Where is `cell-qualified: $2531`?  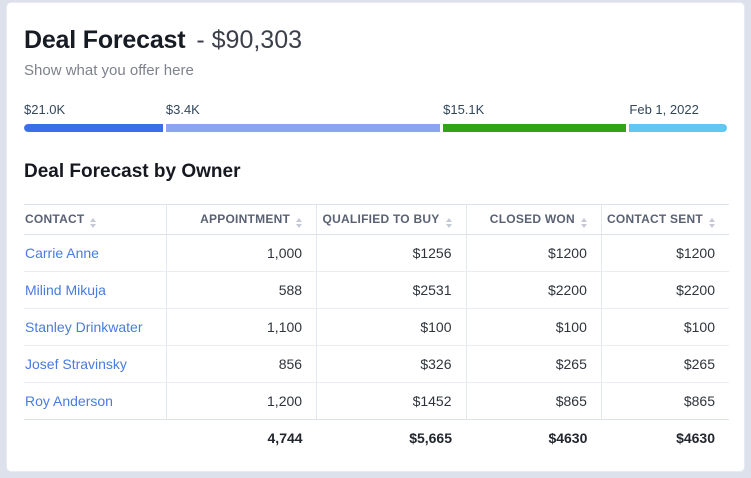
cell-qualified: $2531 is located at coordinates (391, 290).